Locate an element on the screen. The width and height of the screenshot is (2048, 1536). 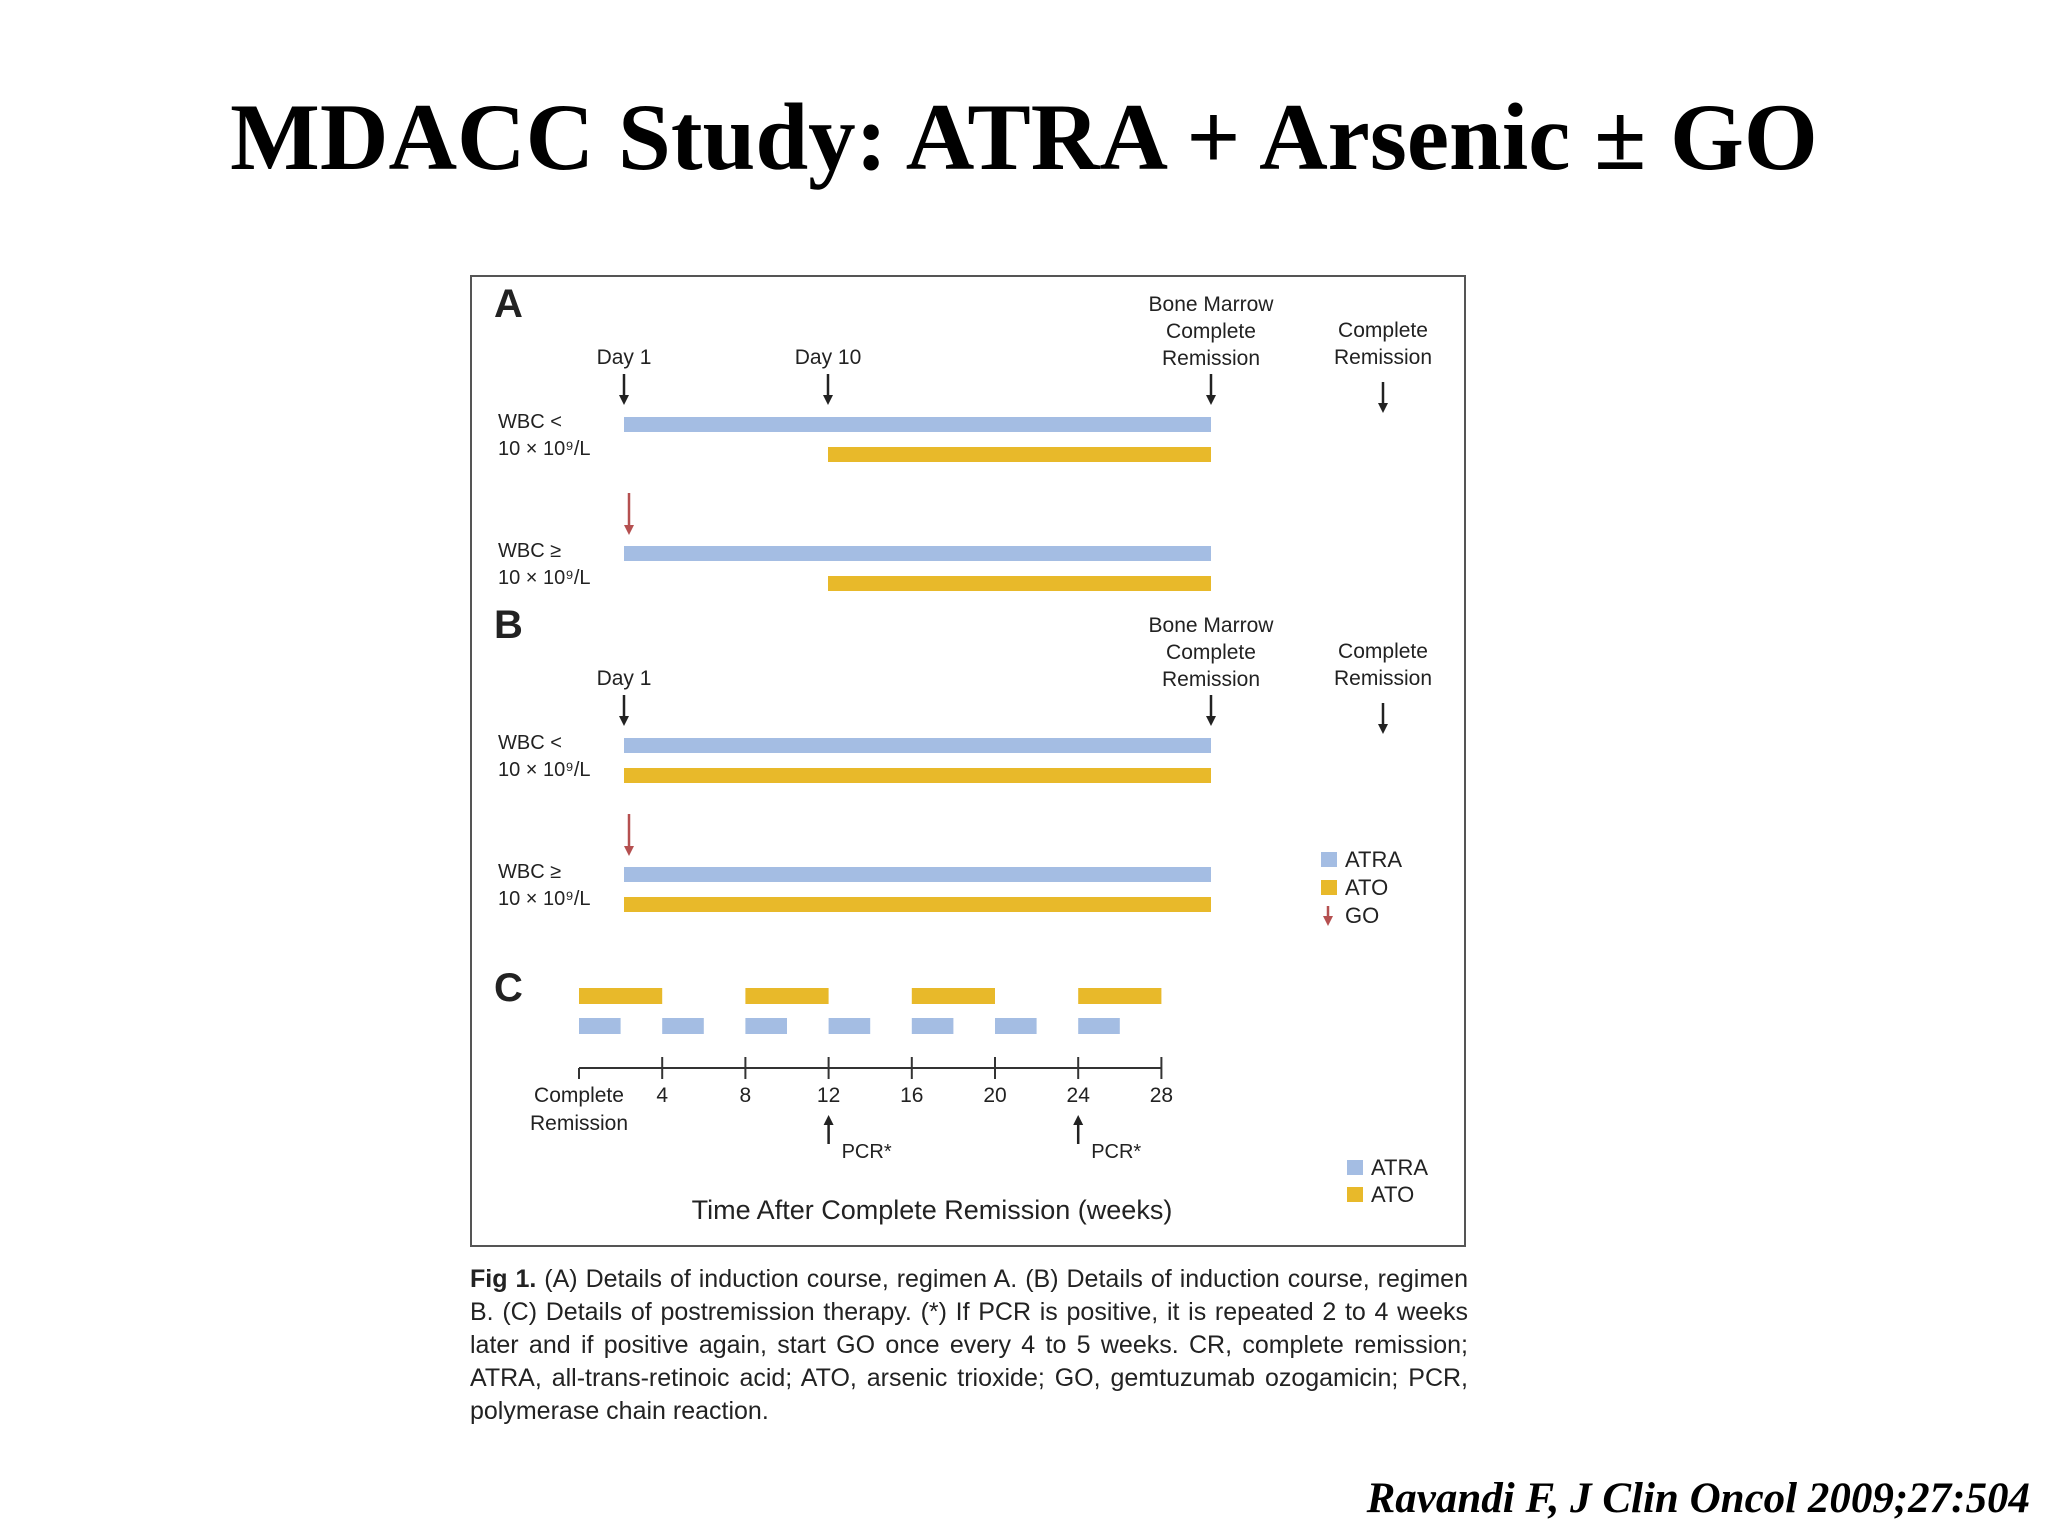
week-tick-label: 8 is located at coordinates (746, 1095).